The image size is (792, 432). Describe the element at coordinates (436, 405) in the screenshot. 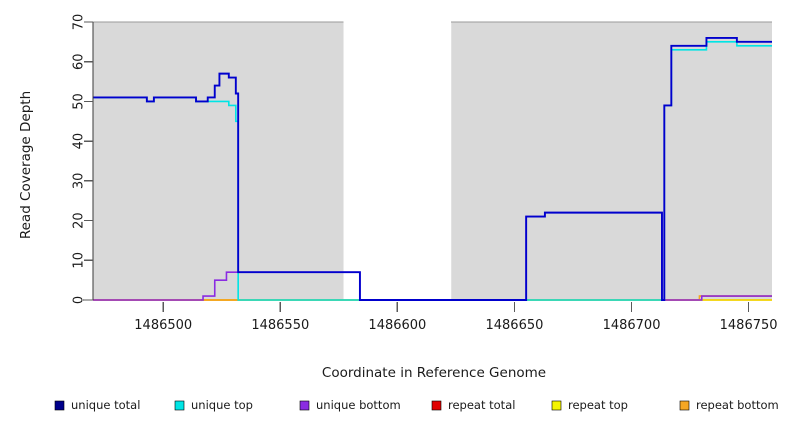

I see `legend-swatch-repeat-total` at that location.